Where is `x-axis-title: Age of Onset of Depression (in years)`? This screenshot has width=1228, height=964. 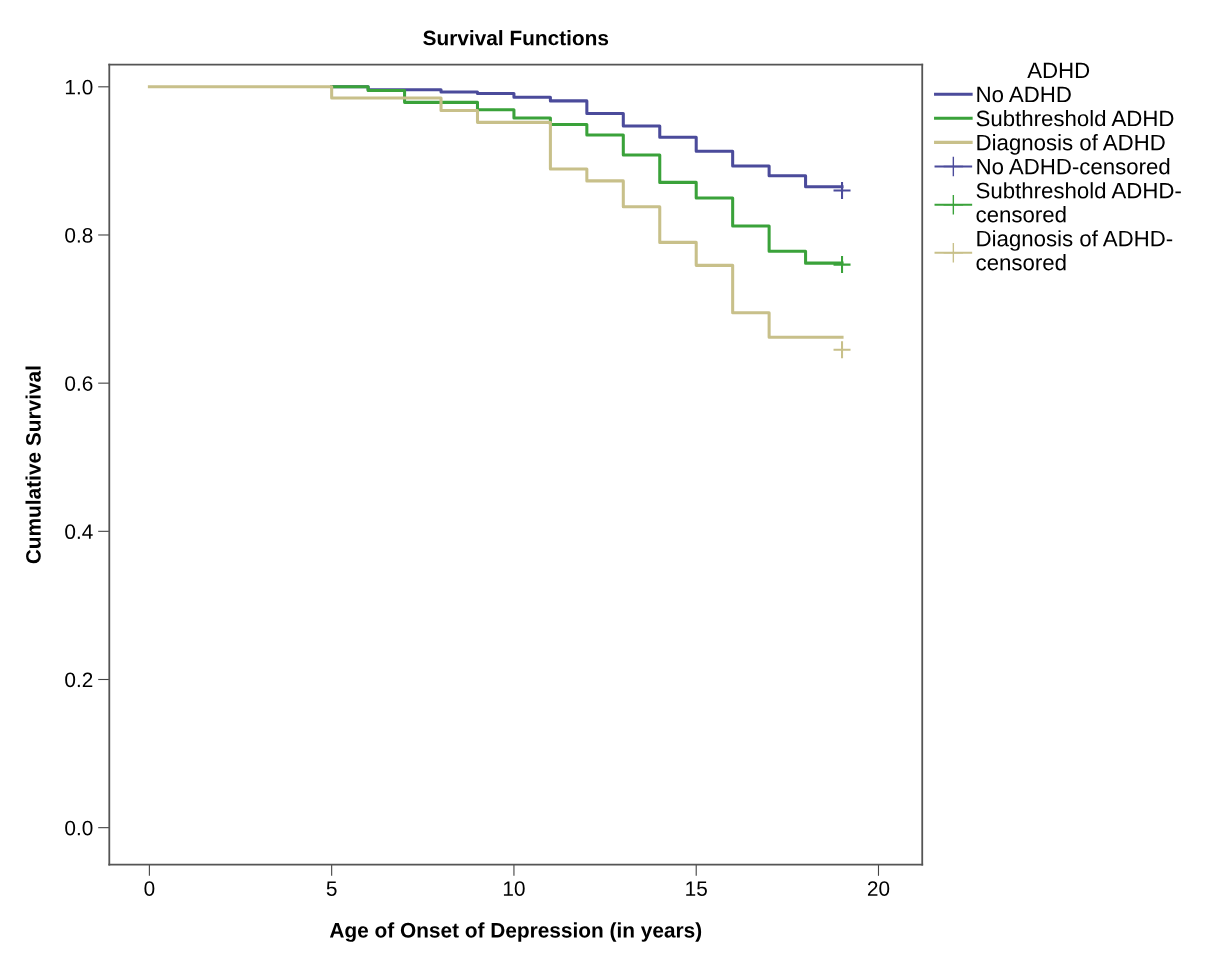
x-axis-title: Age of Onset of Depression (in years) is located at coordinates (515, 932).